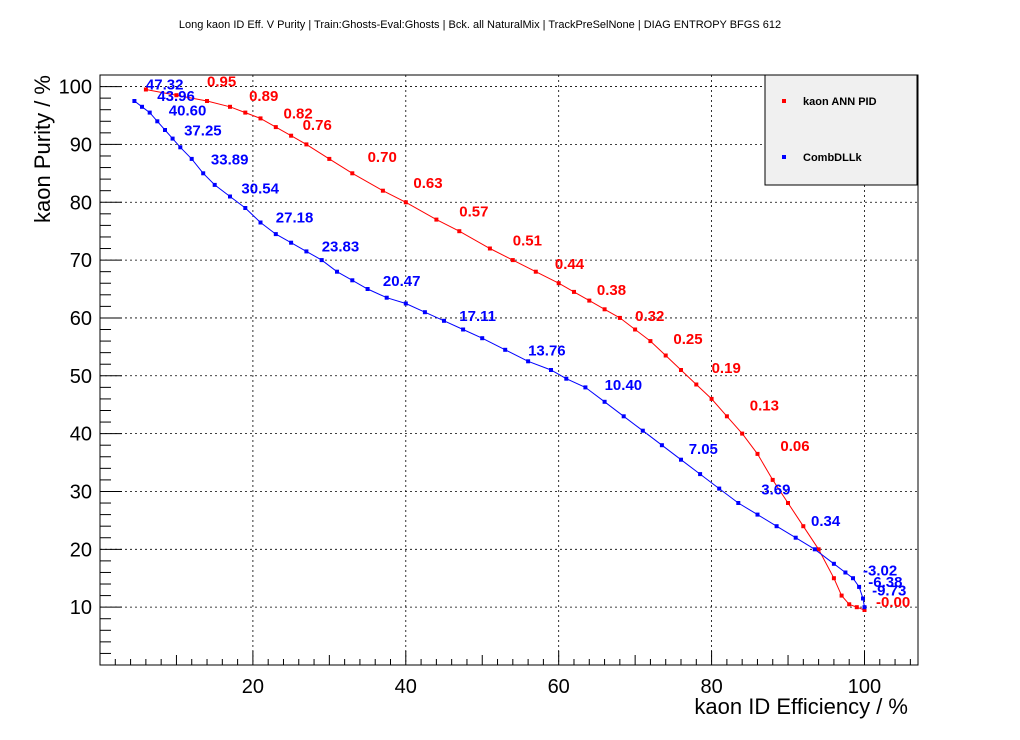 The image size is (1020, 740). Describe the element at coordinates (427, 183) in the screenshot. I see `data-label-kaon-ann-pid: 0.63` at that location.